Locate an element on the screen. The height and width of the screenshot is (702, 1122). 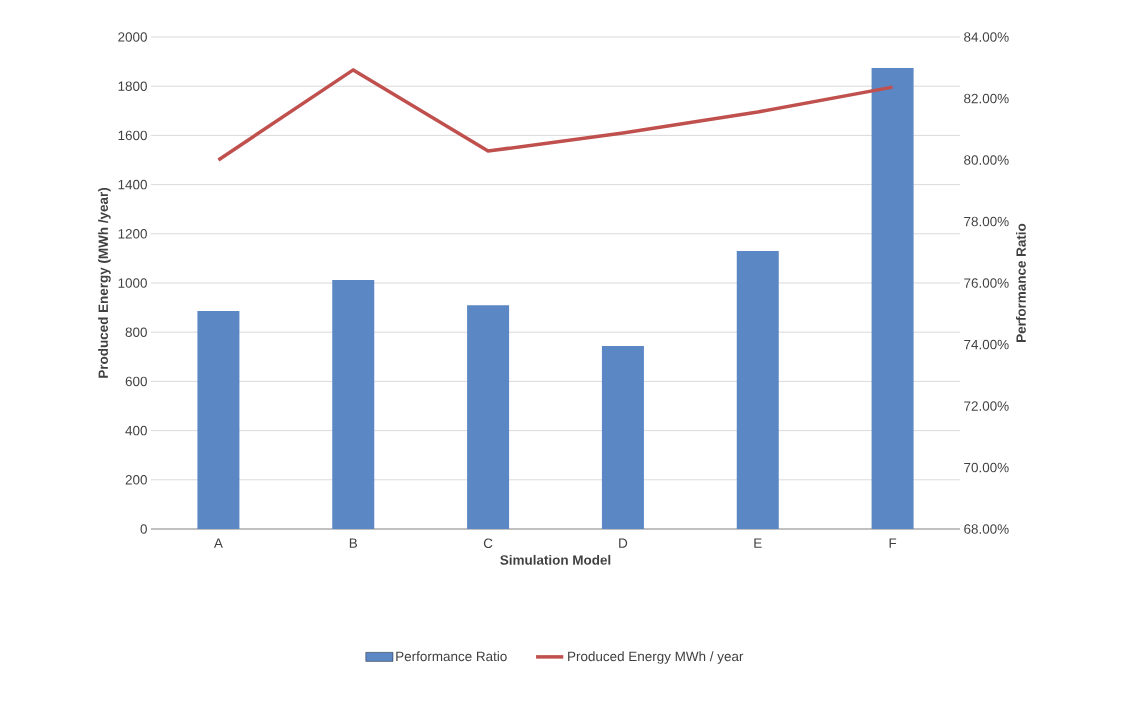
y2-tick-label: 82.00% is located at coordinates (986, 98).